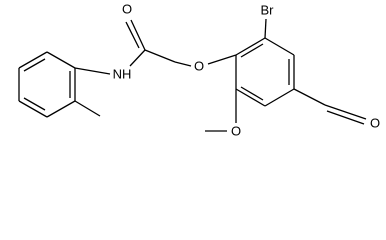 The image size is (386, 240). I want to click on atom-label: NH, so click(122, 73).